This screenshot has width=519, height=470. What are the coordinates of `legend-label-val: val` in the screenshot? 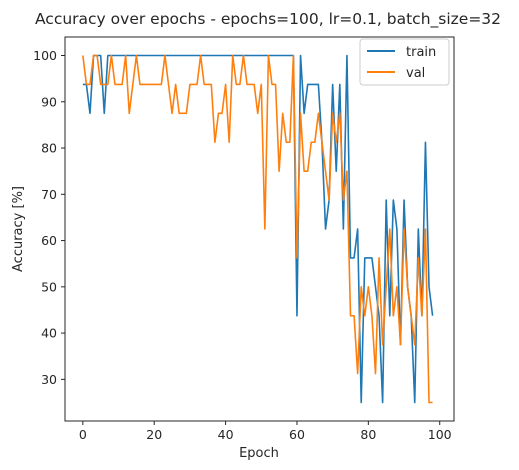 It's located at (415, 73).